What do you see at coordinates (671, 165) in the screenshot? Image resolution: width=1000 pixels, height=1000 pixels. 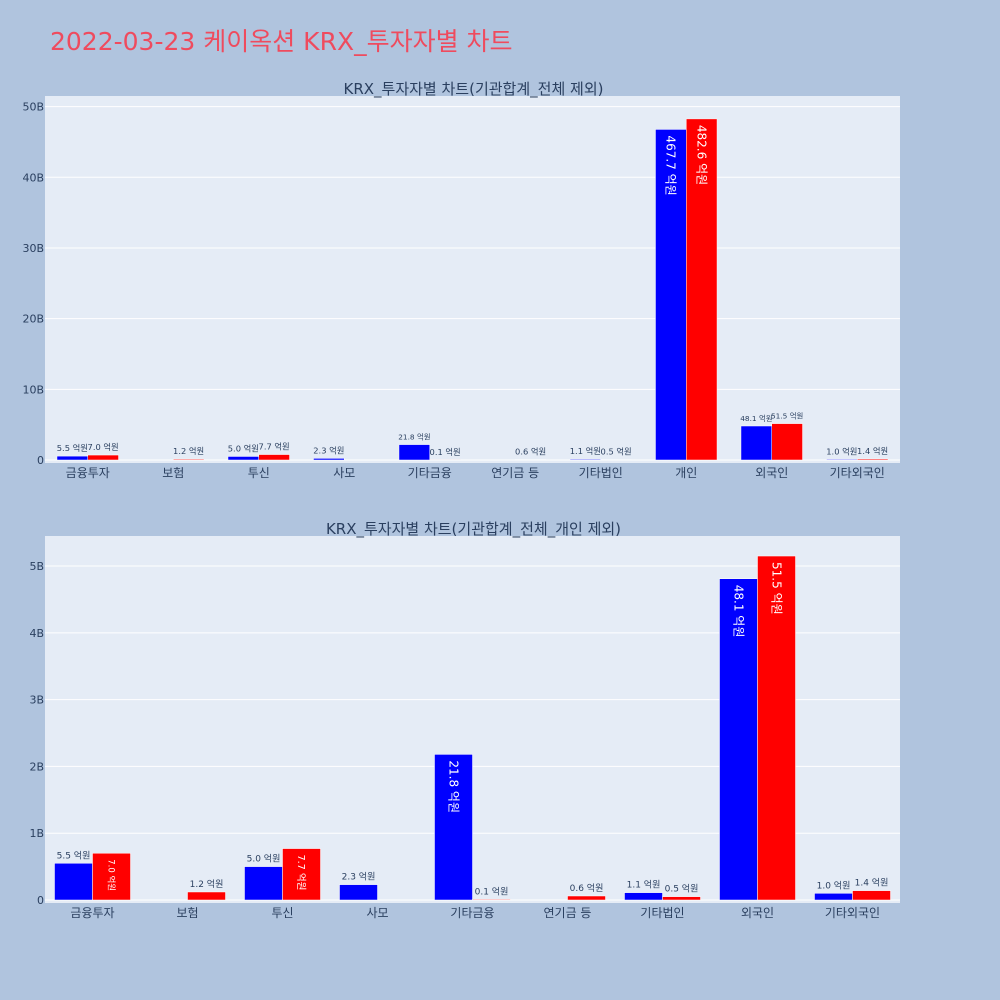 I see `bar-label: 467.7 억원` at bounding box center [671, 165].